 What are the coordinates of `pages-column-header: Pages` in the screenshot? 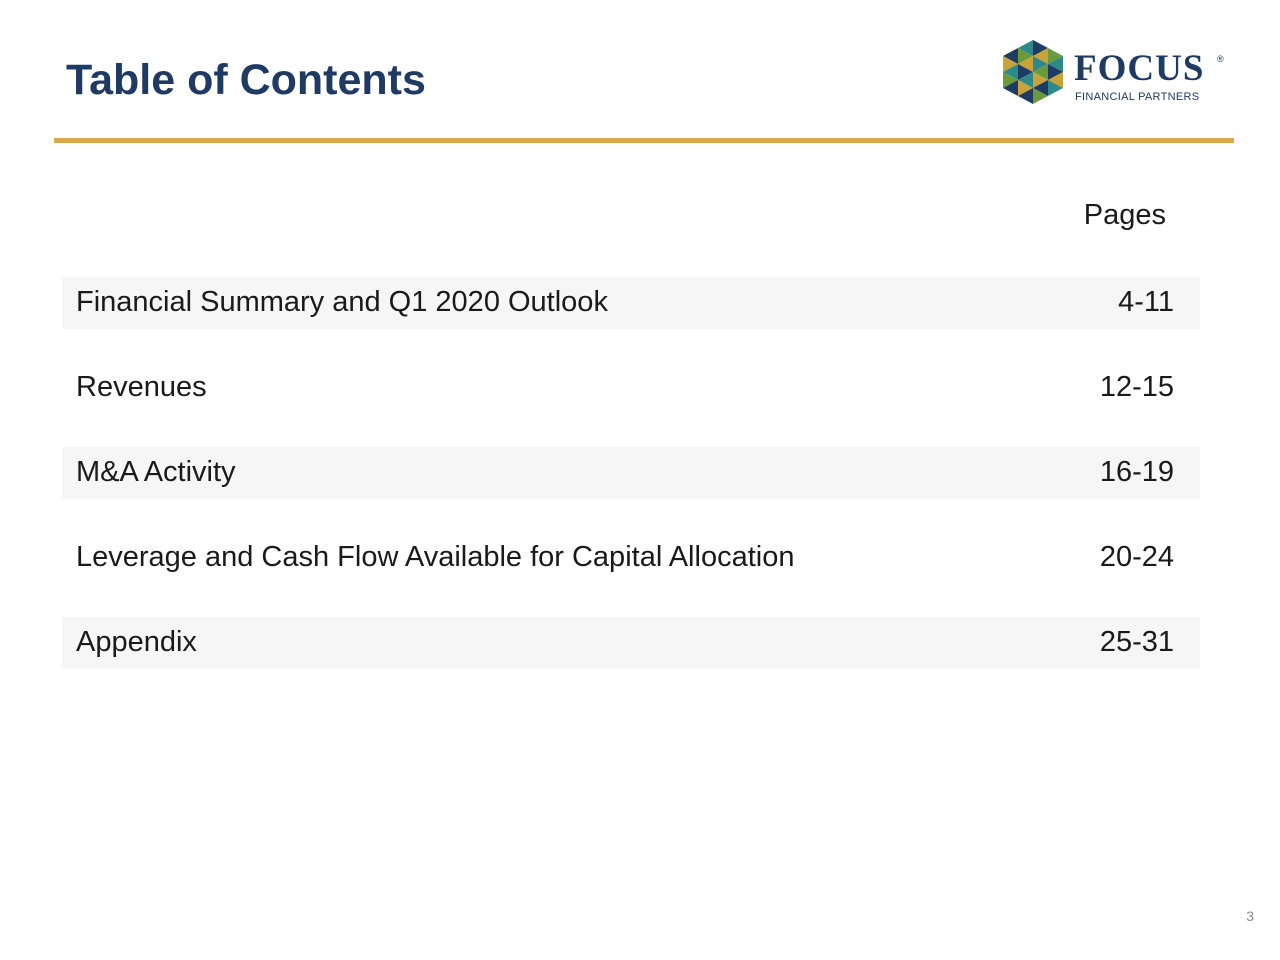 It's located at (1124, 215).